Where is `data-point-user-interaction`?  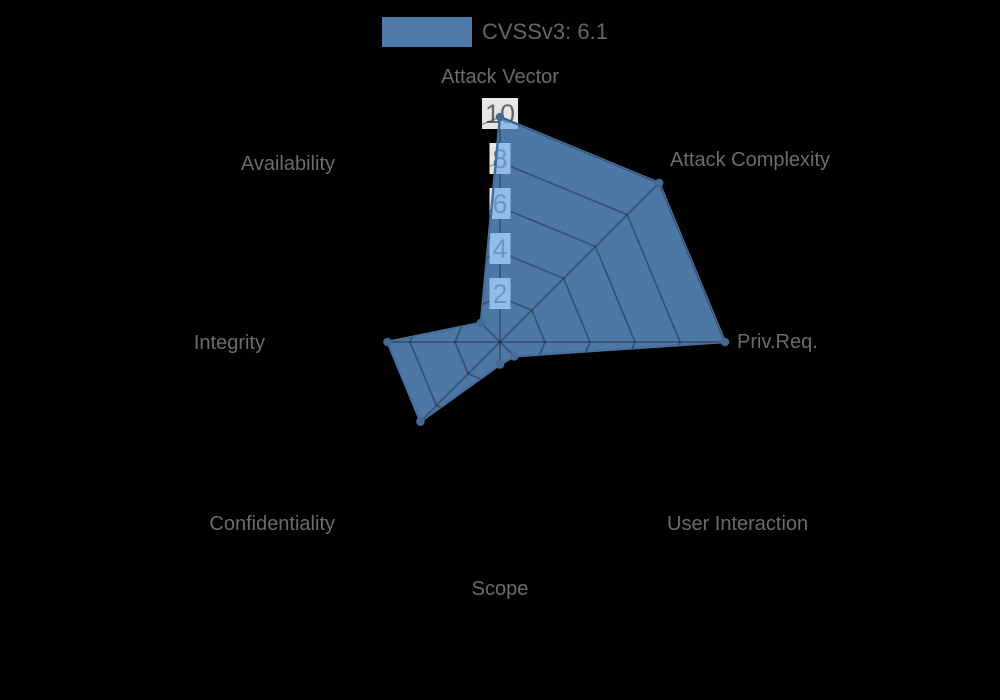 data-point-user-interaction is located at coordinates (514, 356).